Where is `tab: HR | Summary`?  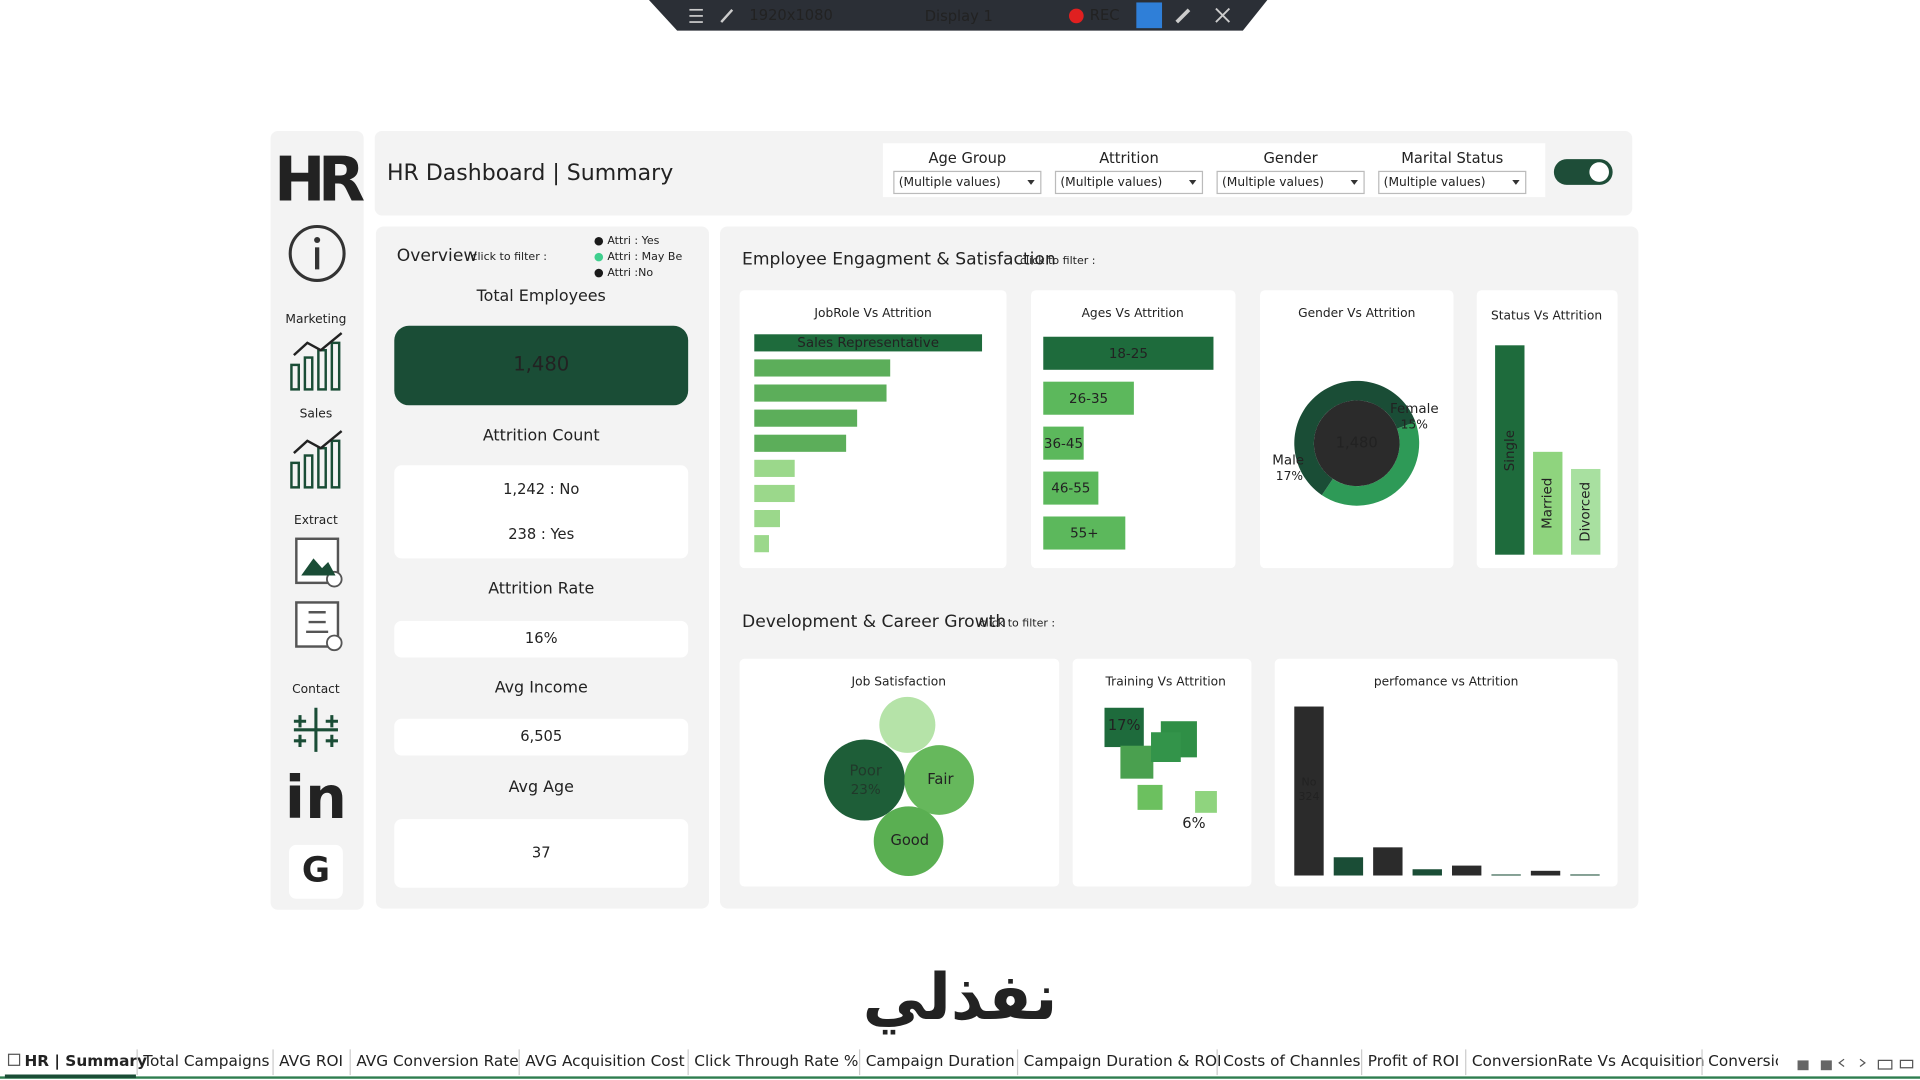
tab: HR | Summary is located at coordinates (85, 1061).